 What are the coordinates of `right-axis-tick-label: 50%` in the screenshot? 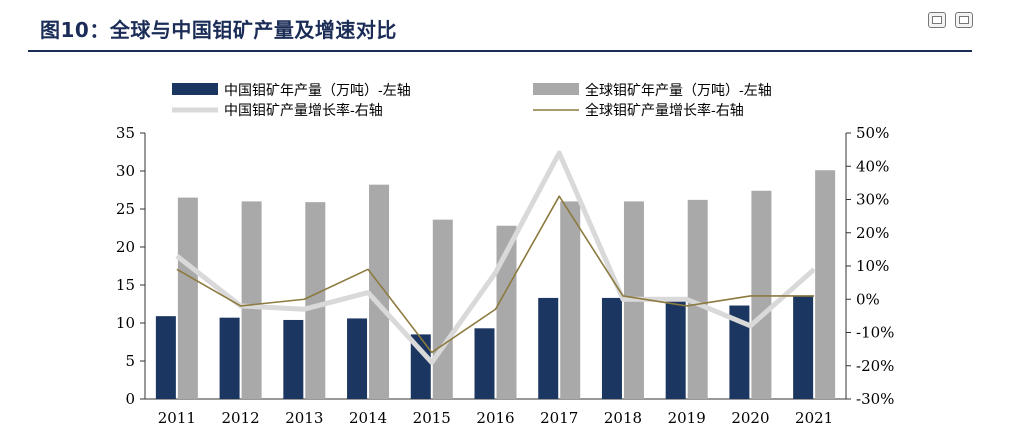 It's located at (872, 133).